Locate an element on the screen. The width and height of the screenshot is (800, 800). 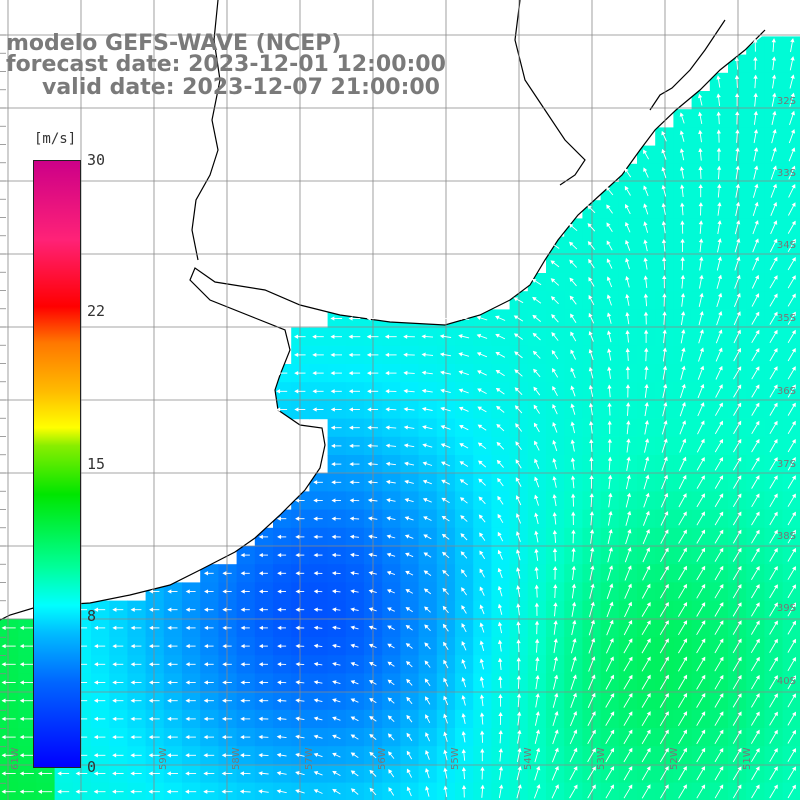
lon-label: 59W is located at coordinates (163, 758).